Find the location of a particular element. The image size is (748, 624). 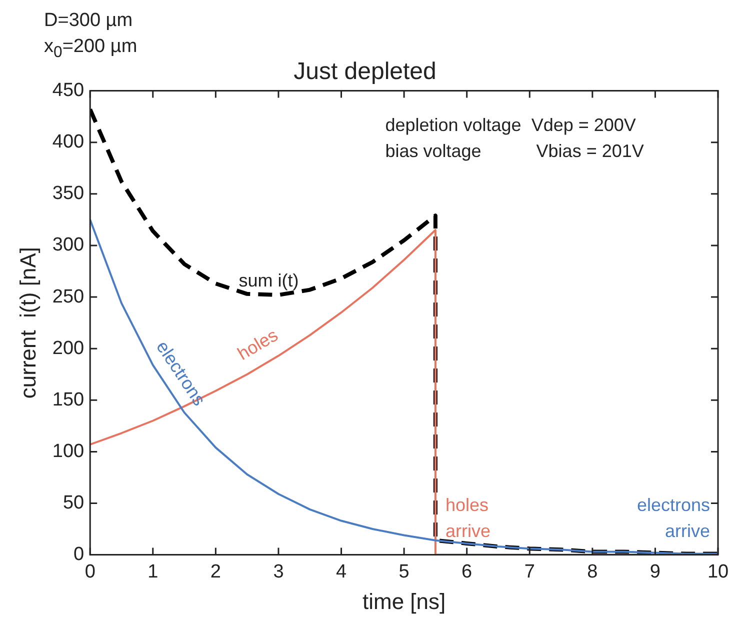

x-tick-label: 7 is located at coordinates (529, 571).